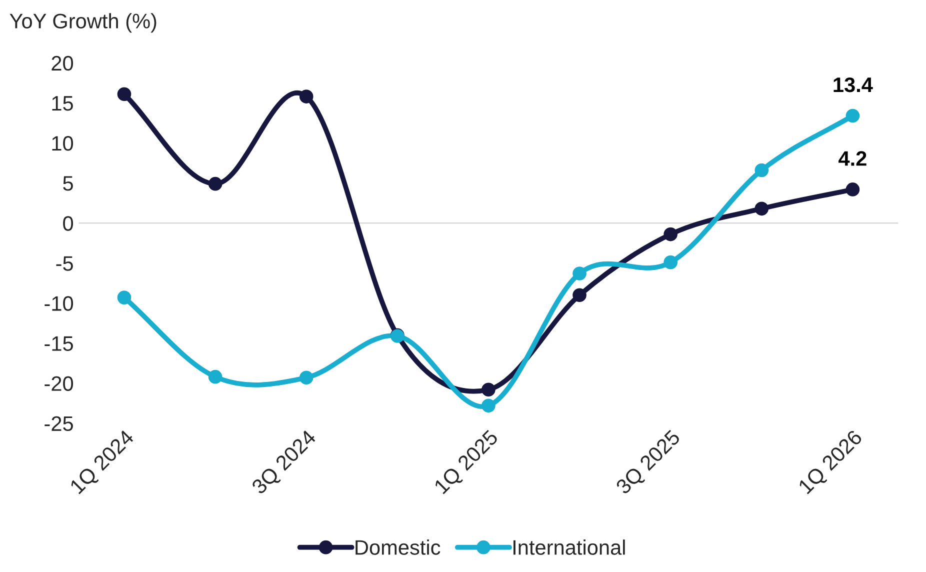 Image resolution: width=926 pixels, height=572 pixels. What do you see at coordinates (58, 424) in the screenshot?
I see `y-tick-label: -25` at bounding box center [58, 424].